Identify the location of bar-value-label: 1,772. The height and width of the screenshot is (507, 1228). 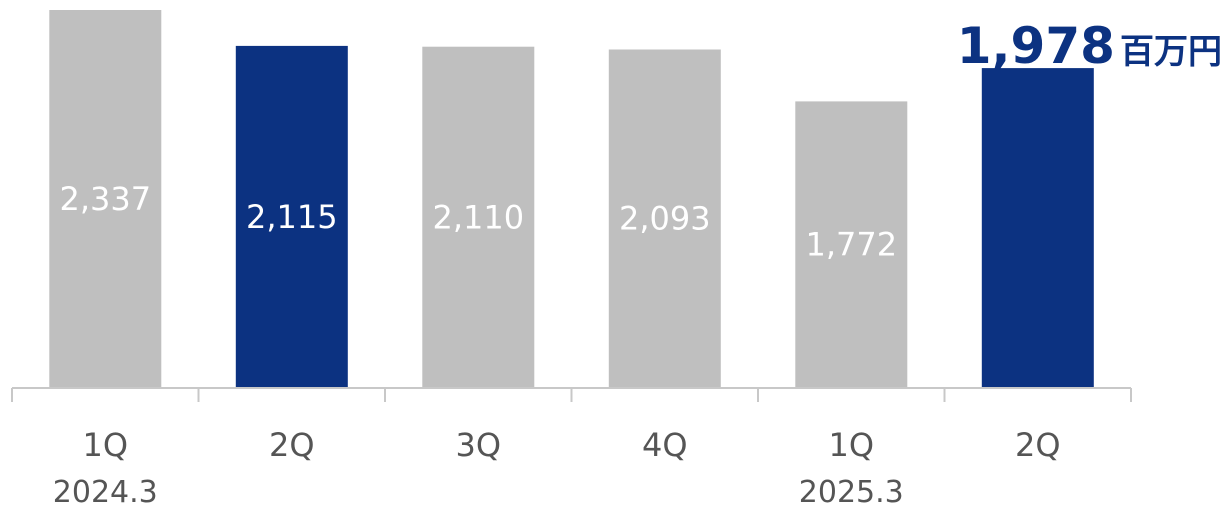
(851, 245).